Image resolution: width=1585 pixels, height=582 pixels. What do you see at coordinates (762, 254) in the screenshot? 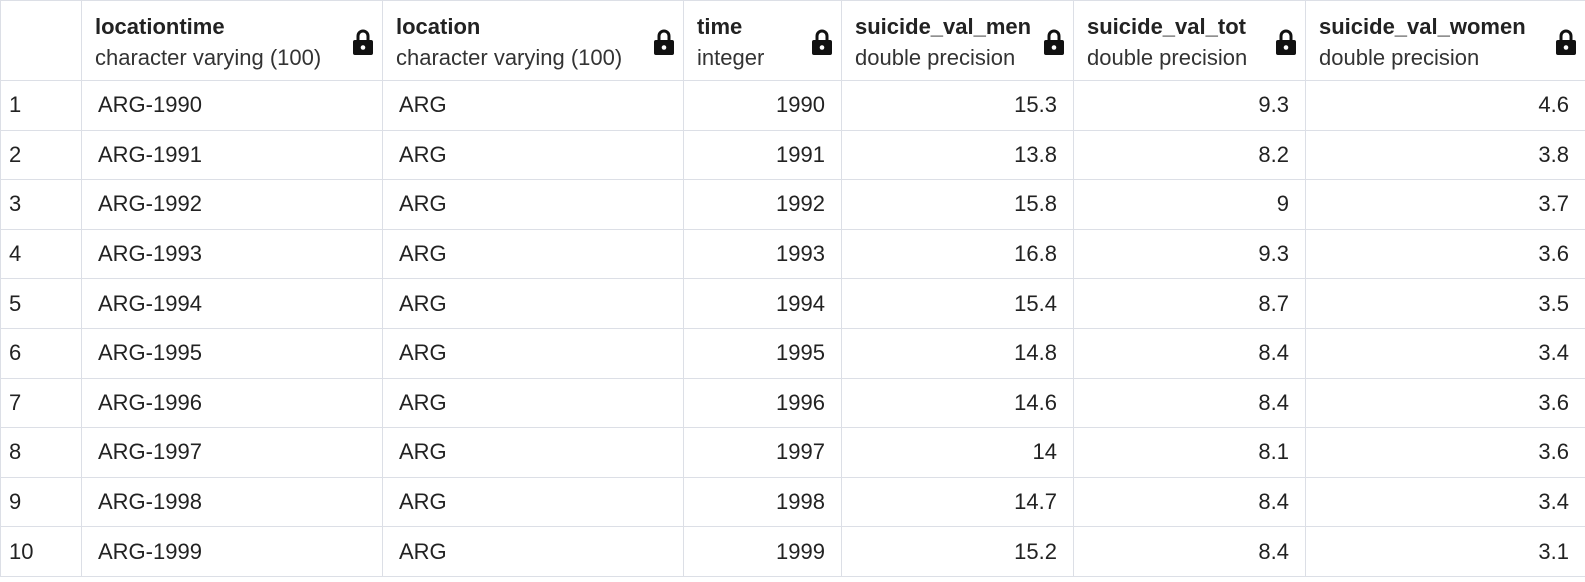
I see `cell-time: 1993` at bounding box center [762, 254].